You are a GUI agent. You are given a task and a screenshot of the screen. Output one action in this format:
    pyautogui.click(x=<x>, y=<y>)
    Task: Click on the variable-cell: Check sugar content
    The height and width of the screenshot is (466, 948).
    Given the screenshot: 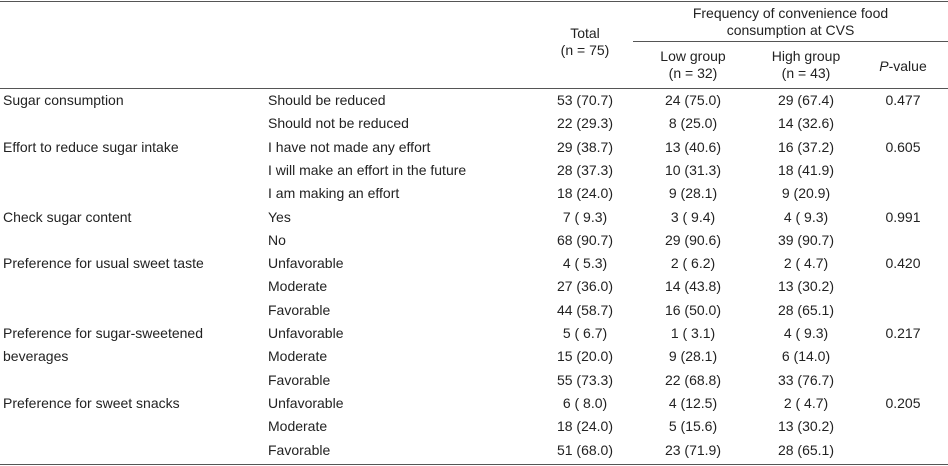 What is the action you would take?
    pyautogui.click(x=67, y=216)
    